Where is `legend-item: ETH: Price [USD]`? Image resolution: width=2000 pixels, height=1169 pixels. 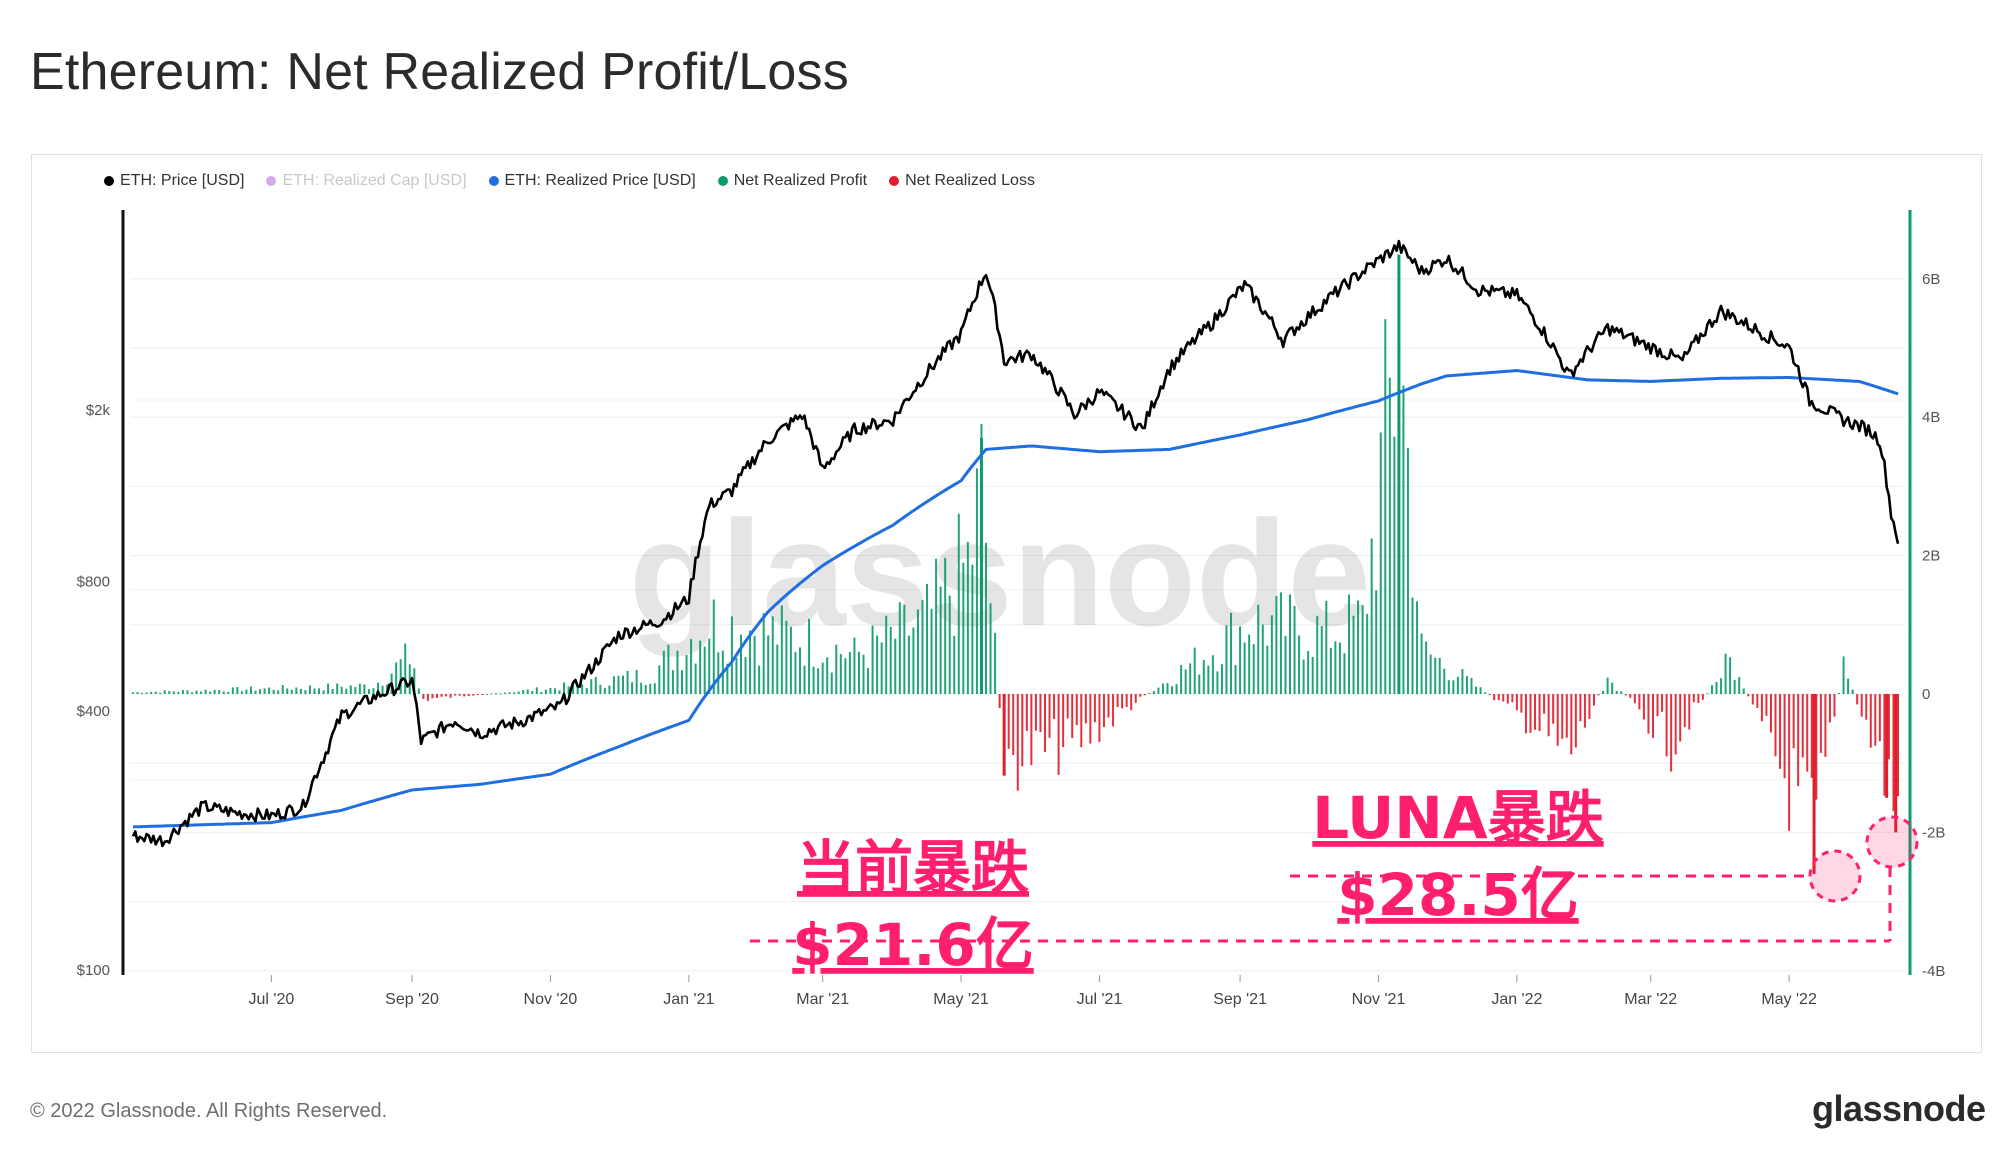
legend-item: ETH: Price [USD] is located at coordinates (174, 181).